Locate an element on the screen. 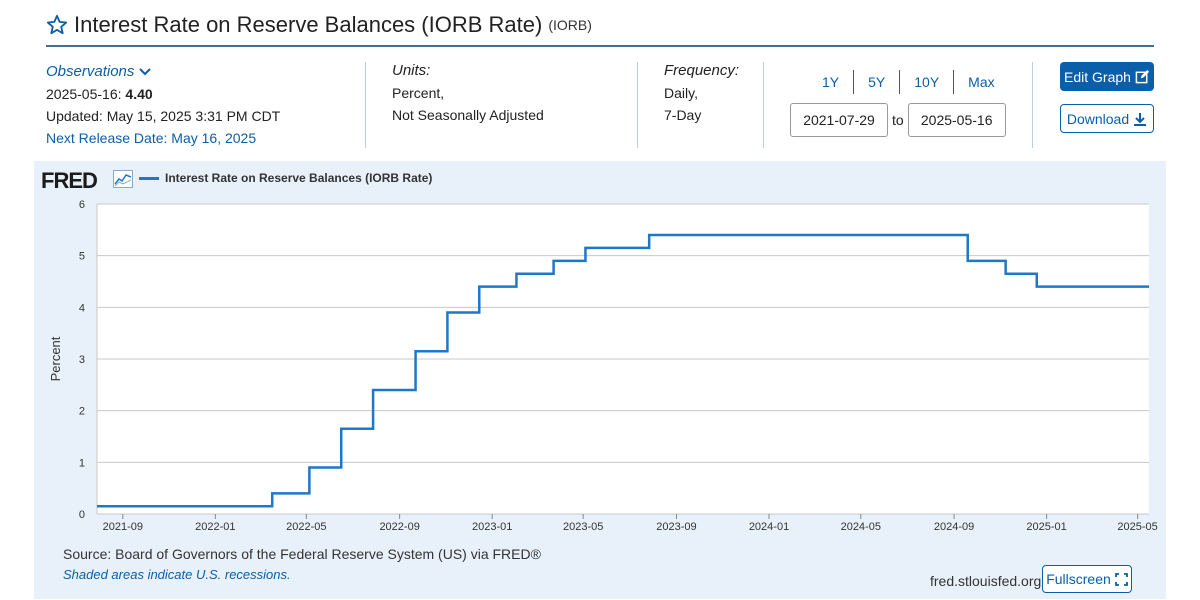  x-tick-label: 2023-05 is located at coordinates (583, 527).